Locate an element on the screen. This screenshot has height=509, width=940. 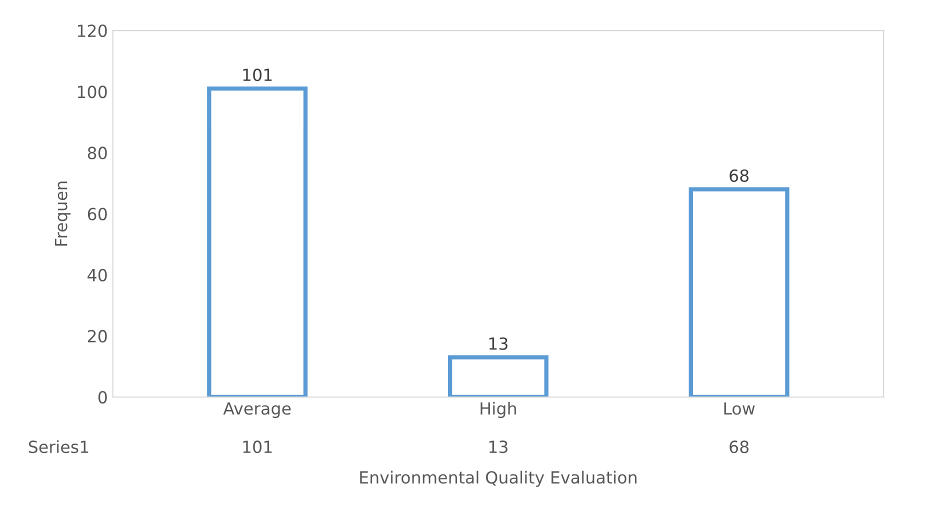
y-tick-label: 20 is located at coordinates (97, 336).